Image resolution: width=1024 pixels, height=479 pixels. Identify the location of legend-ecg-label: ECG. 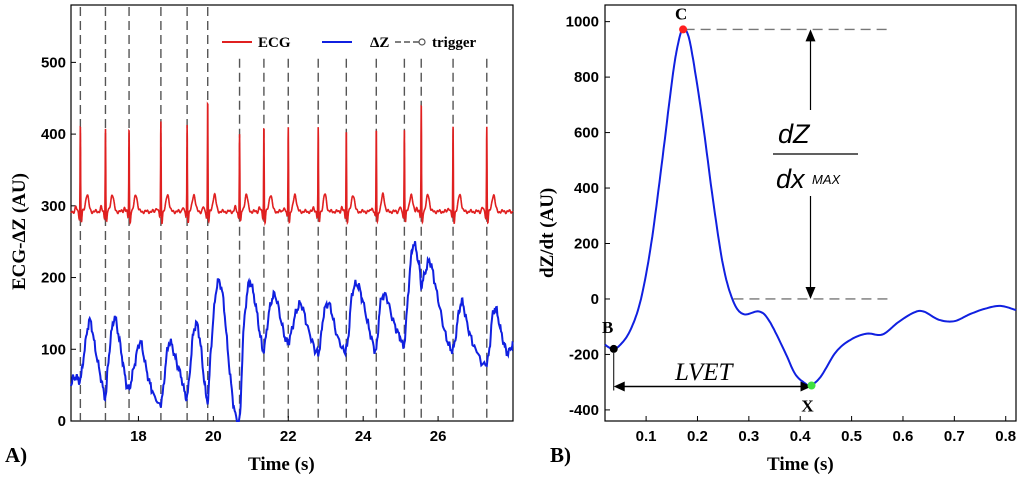
(274, 43).